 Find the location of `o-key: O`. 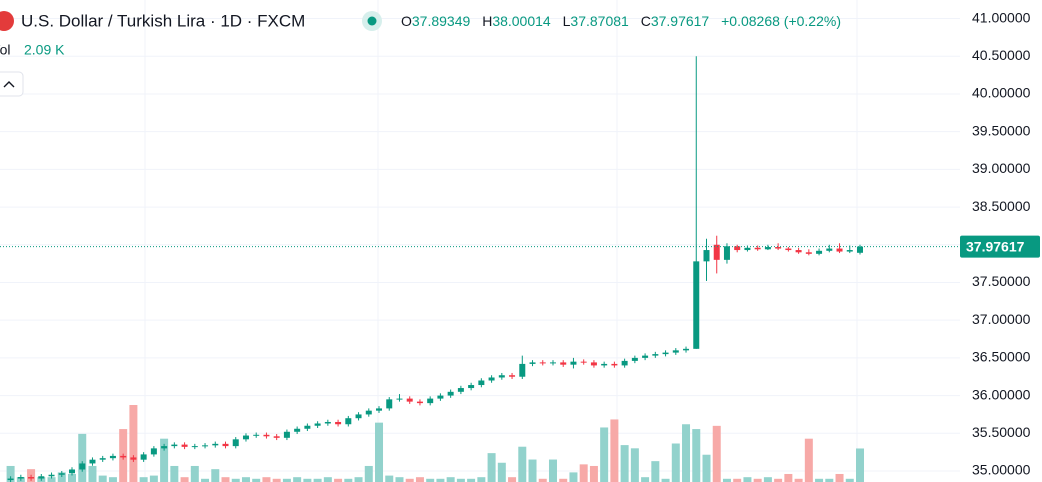

o-key: O is located at coordinates (406, 21).